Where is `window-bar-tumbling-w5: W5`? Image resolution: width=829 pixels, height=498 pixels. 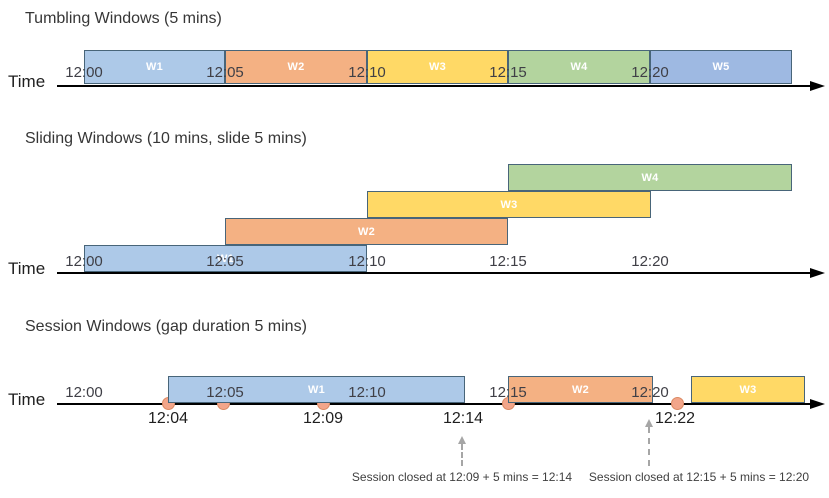 window-bar-tumbling-w5: W5 is located at coordinates (721, 67).